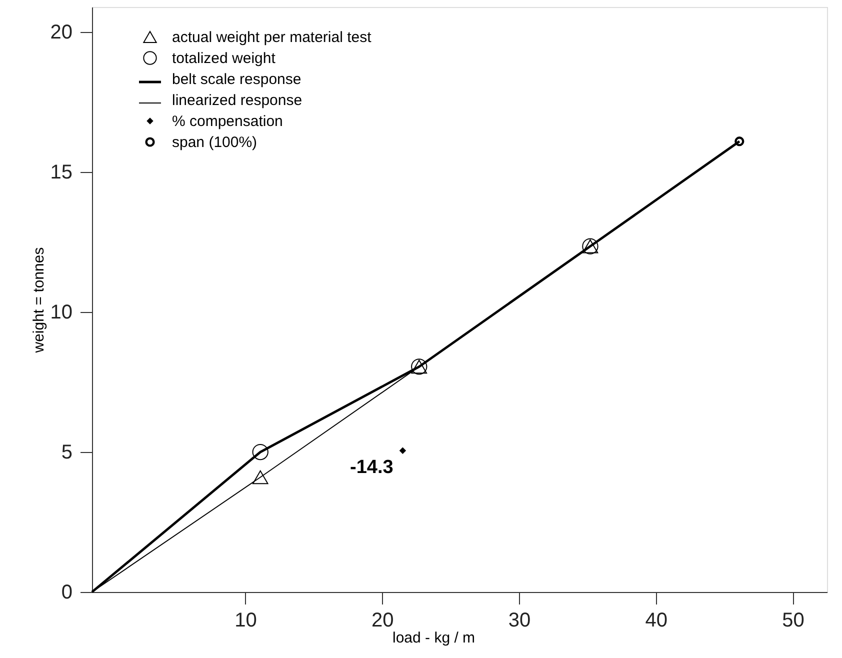 The width and height of the screenshot is (842, 658). What do you see at coordinates (793, 621) in the screenshot?
I see `x-tick-label: 50` at bounding box center [793, 621].